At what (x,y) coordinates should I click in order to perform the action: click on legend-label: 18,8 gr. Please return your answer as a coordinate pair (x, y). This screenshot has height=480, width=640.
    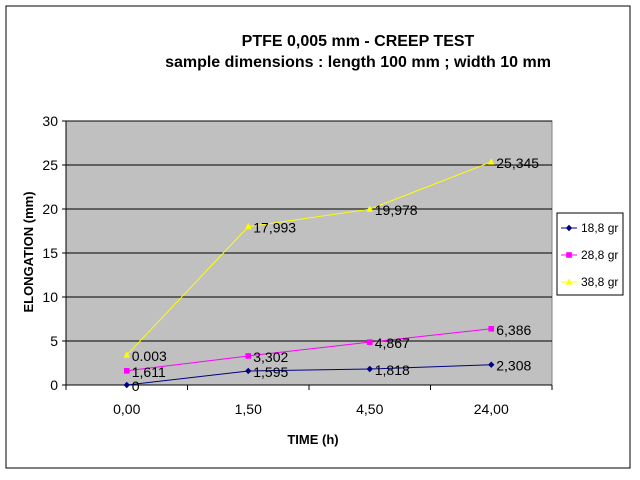
    Looking at the image, I should click on (599, 228).